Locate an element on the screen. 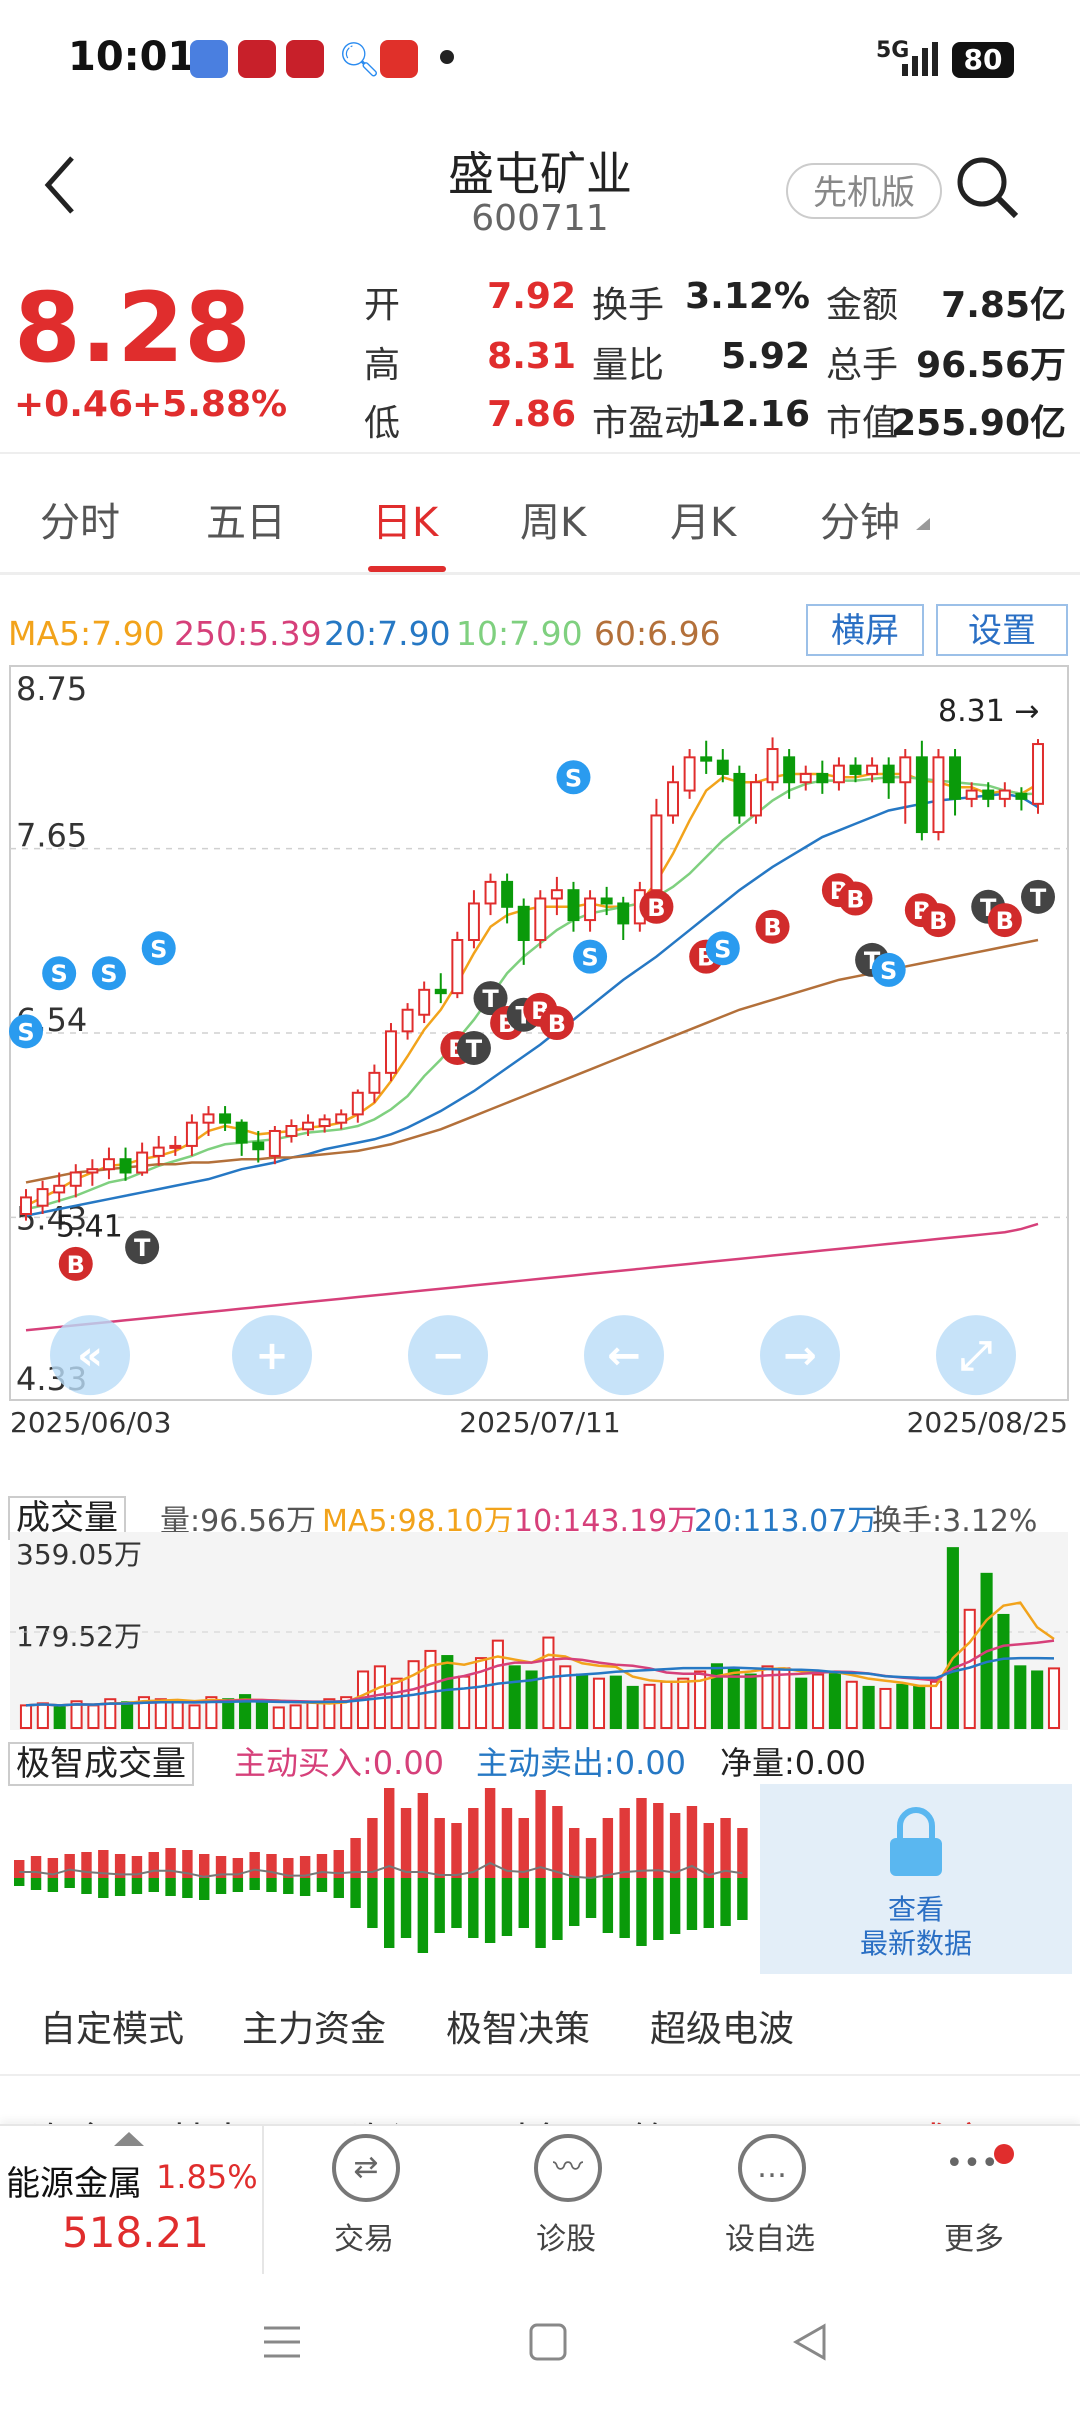 The width and height of the screenshot is (1080, 2412). low-annotation: 5.41 is located at coordinates (89, 1227).